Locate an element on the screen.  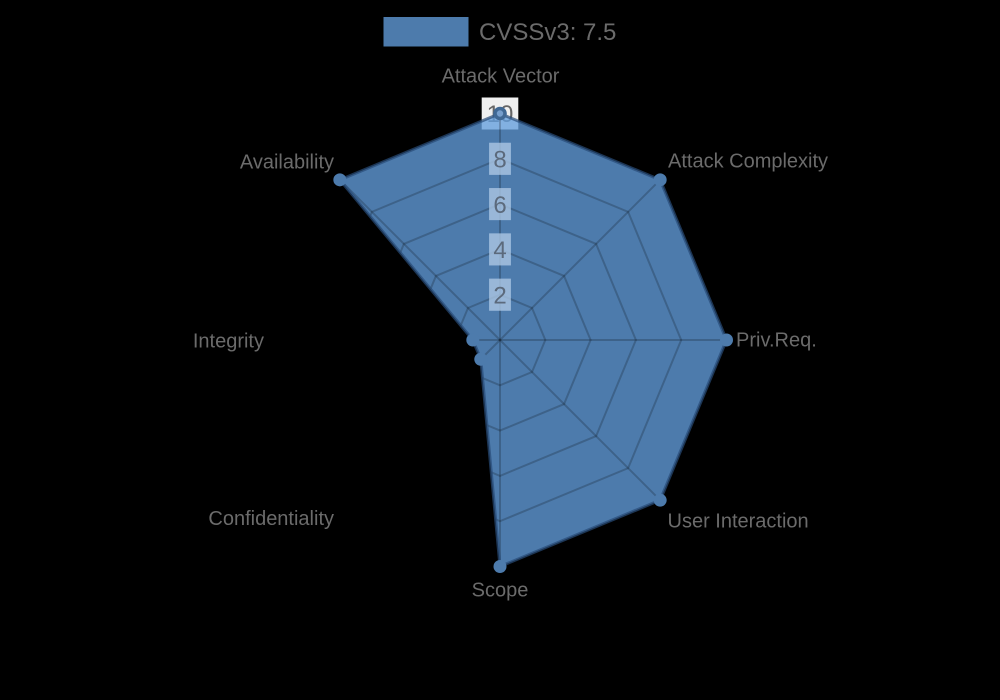
svg-text: Availability is located at coordinates (287, 162).